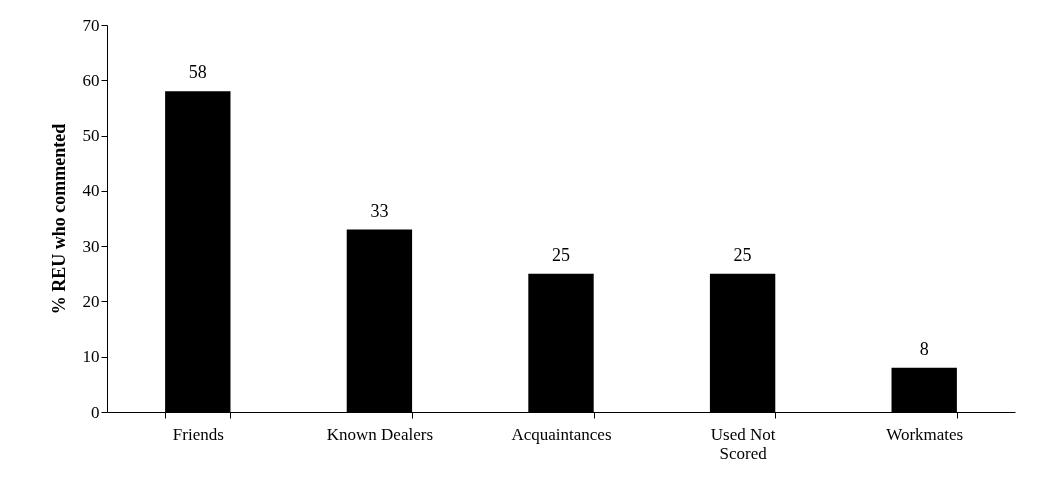 This screenshot has width=1045, height=500. Describe the element at coordinates (91, 25) in the screenshot. I see `y-tick-label: 70` at that location.